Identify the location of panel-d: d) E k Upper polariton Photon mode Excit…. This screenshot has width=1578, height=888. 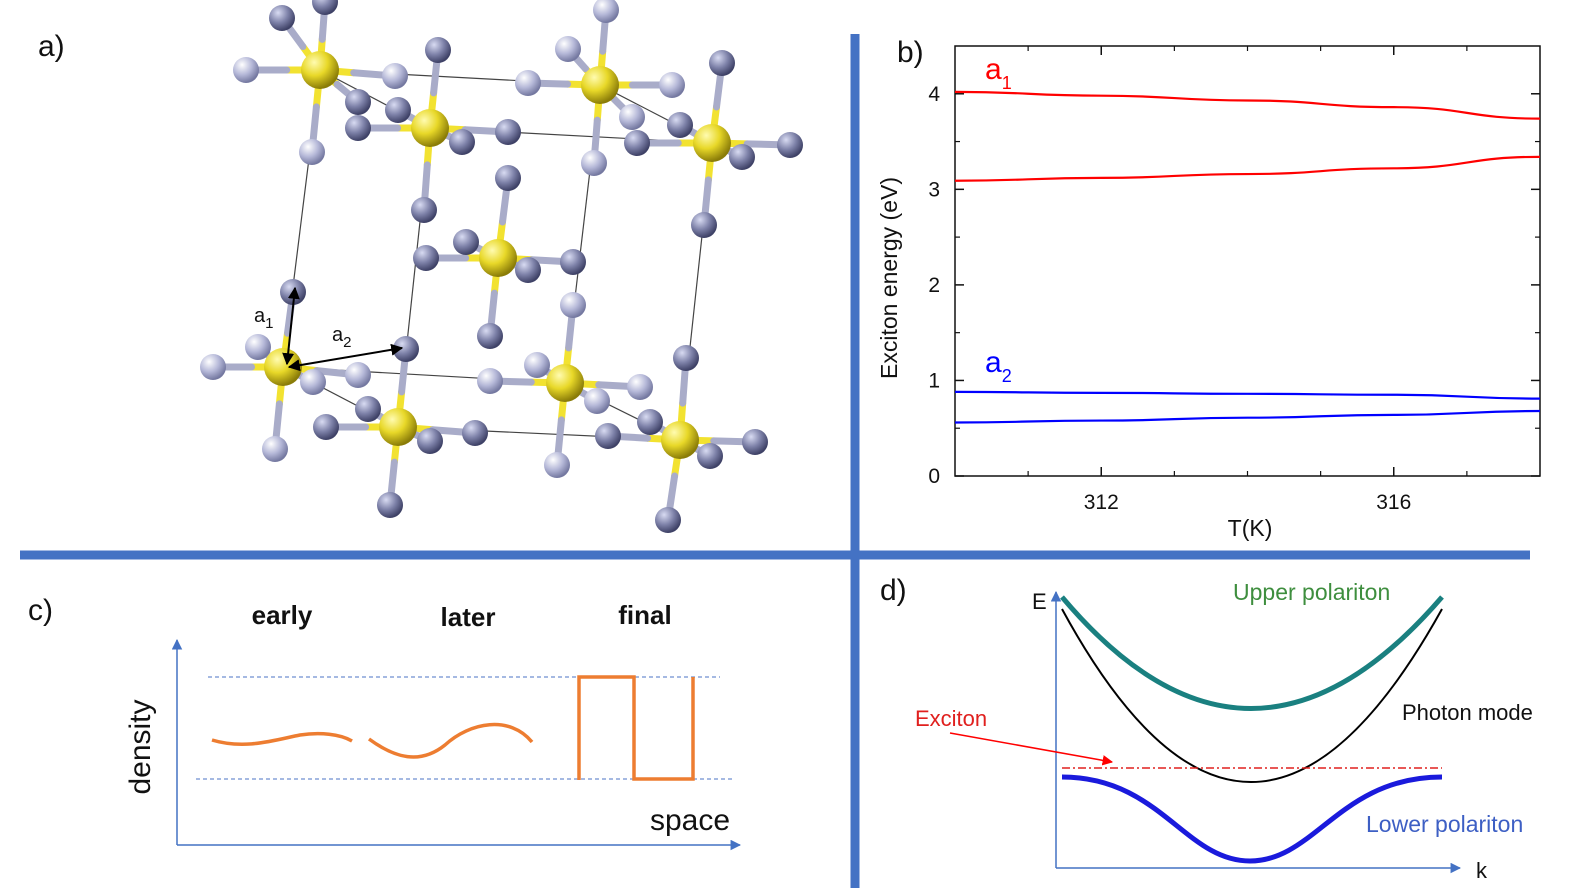
(1206, 728).